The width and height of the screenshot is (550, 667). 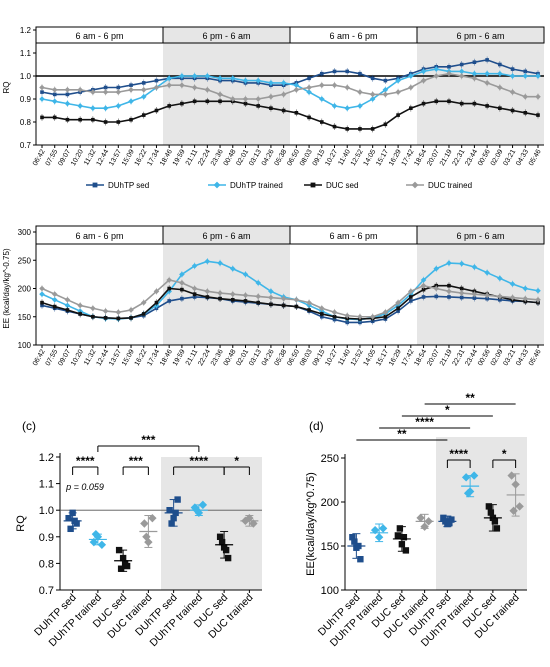 I want to click on y-tick-label: 1.0, so click(x=46, y=511).